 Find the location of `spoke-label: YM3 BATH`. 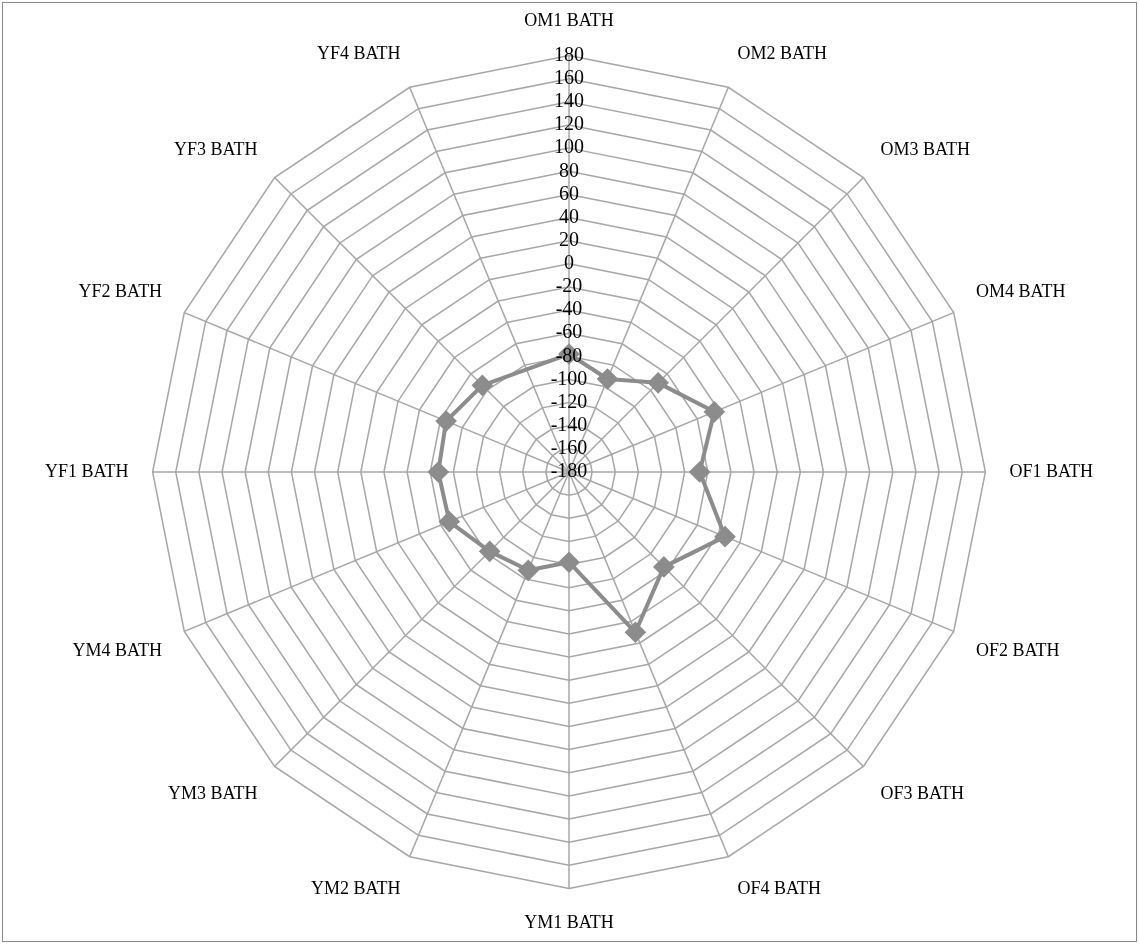

spoke-label: YM3 BATH is located at coordinates (213, 792).